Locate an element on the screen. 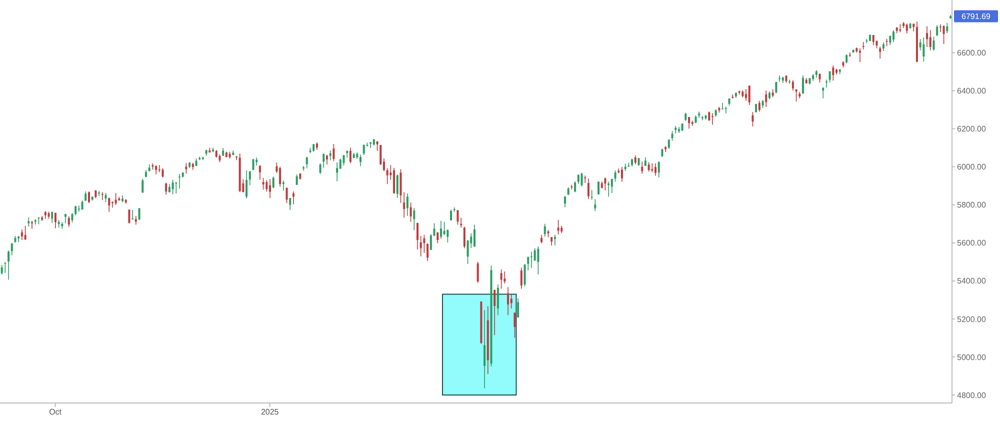  y-tick-label: 5600.00 is located at coordinates (971, 243).